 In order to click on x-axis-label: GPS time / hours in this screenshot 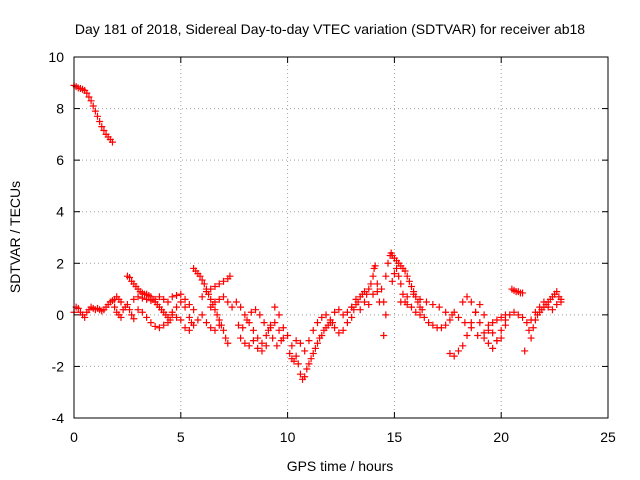, I will do `click(340, 466)`.